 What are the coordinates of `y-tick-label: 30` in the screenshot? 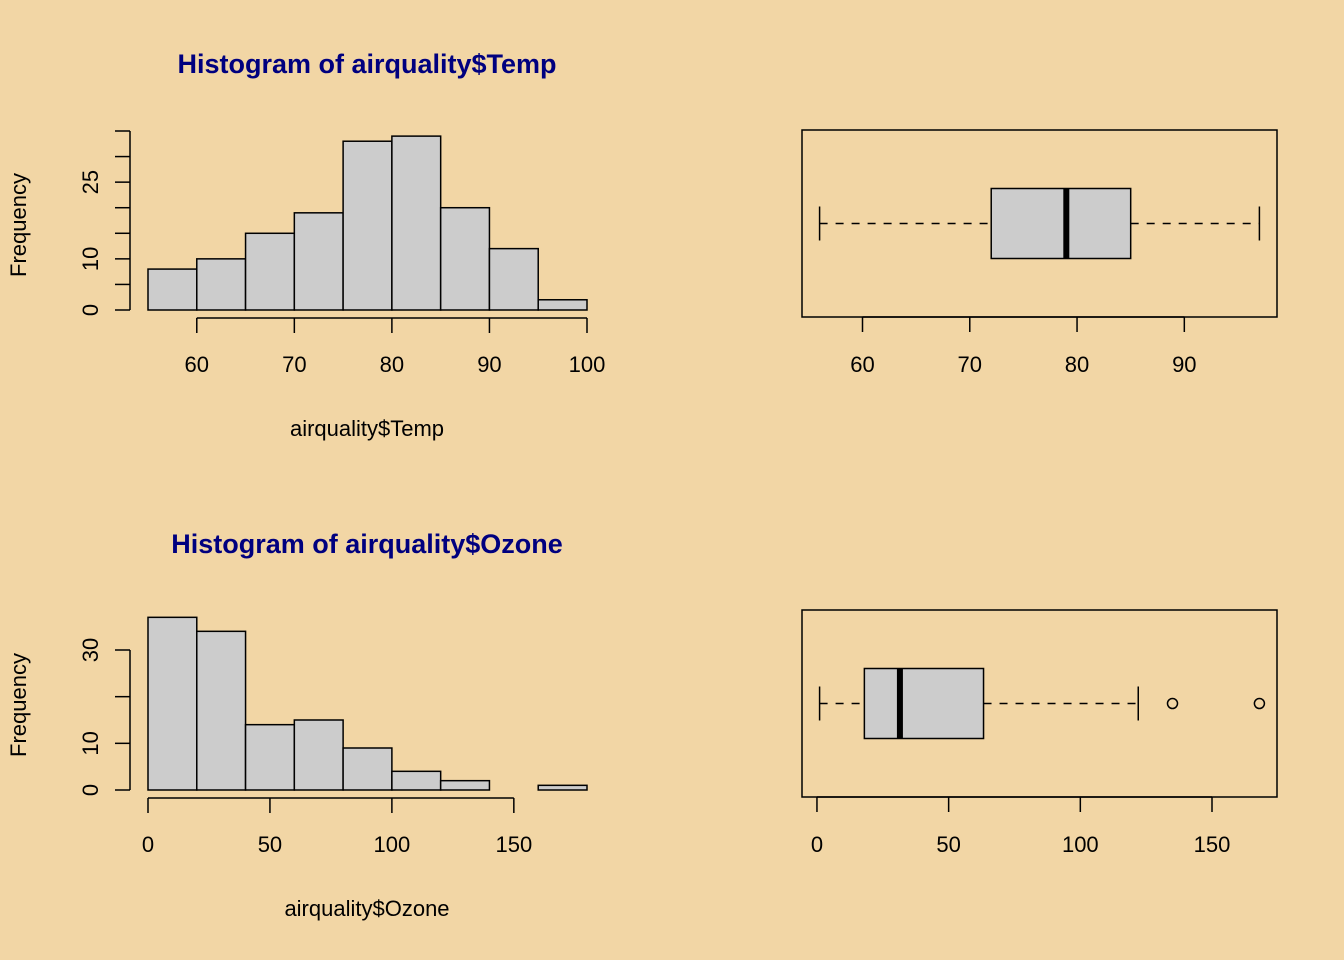 It's located at (90, 650).